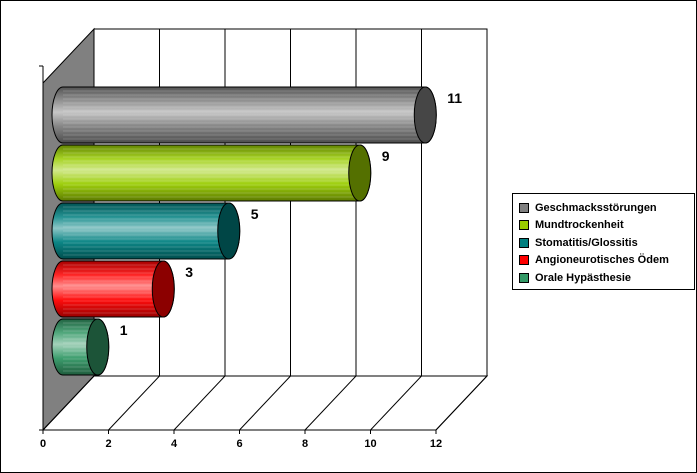 The image size is (697, 473). What do you see at coordinates (370, 444) in the screenshot?
I see `x-tick-label: 10` at bounding box center [370, 444].